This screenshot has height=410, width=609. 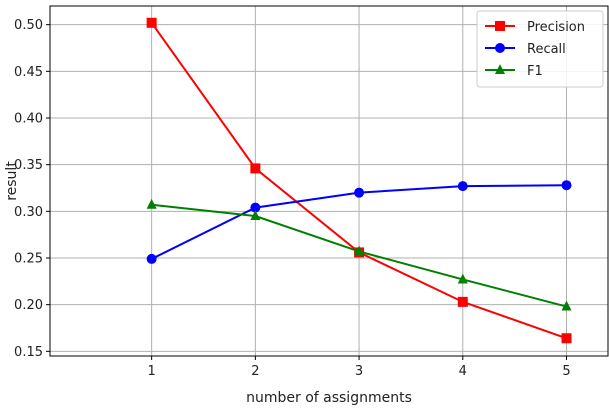 What do you see at coordinates (500, 48) in the screenshot?
I see `recall-legend-marker` at bounding box center [500, 48].